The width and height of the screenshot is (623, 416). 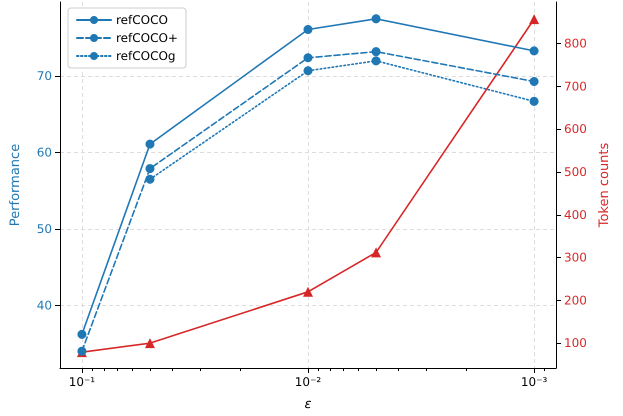 What do you see at coordinates (15, 185) in the screenshot?
I see `y-axis-title: Performance` at bounding box center [15, 185].